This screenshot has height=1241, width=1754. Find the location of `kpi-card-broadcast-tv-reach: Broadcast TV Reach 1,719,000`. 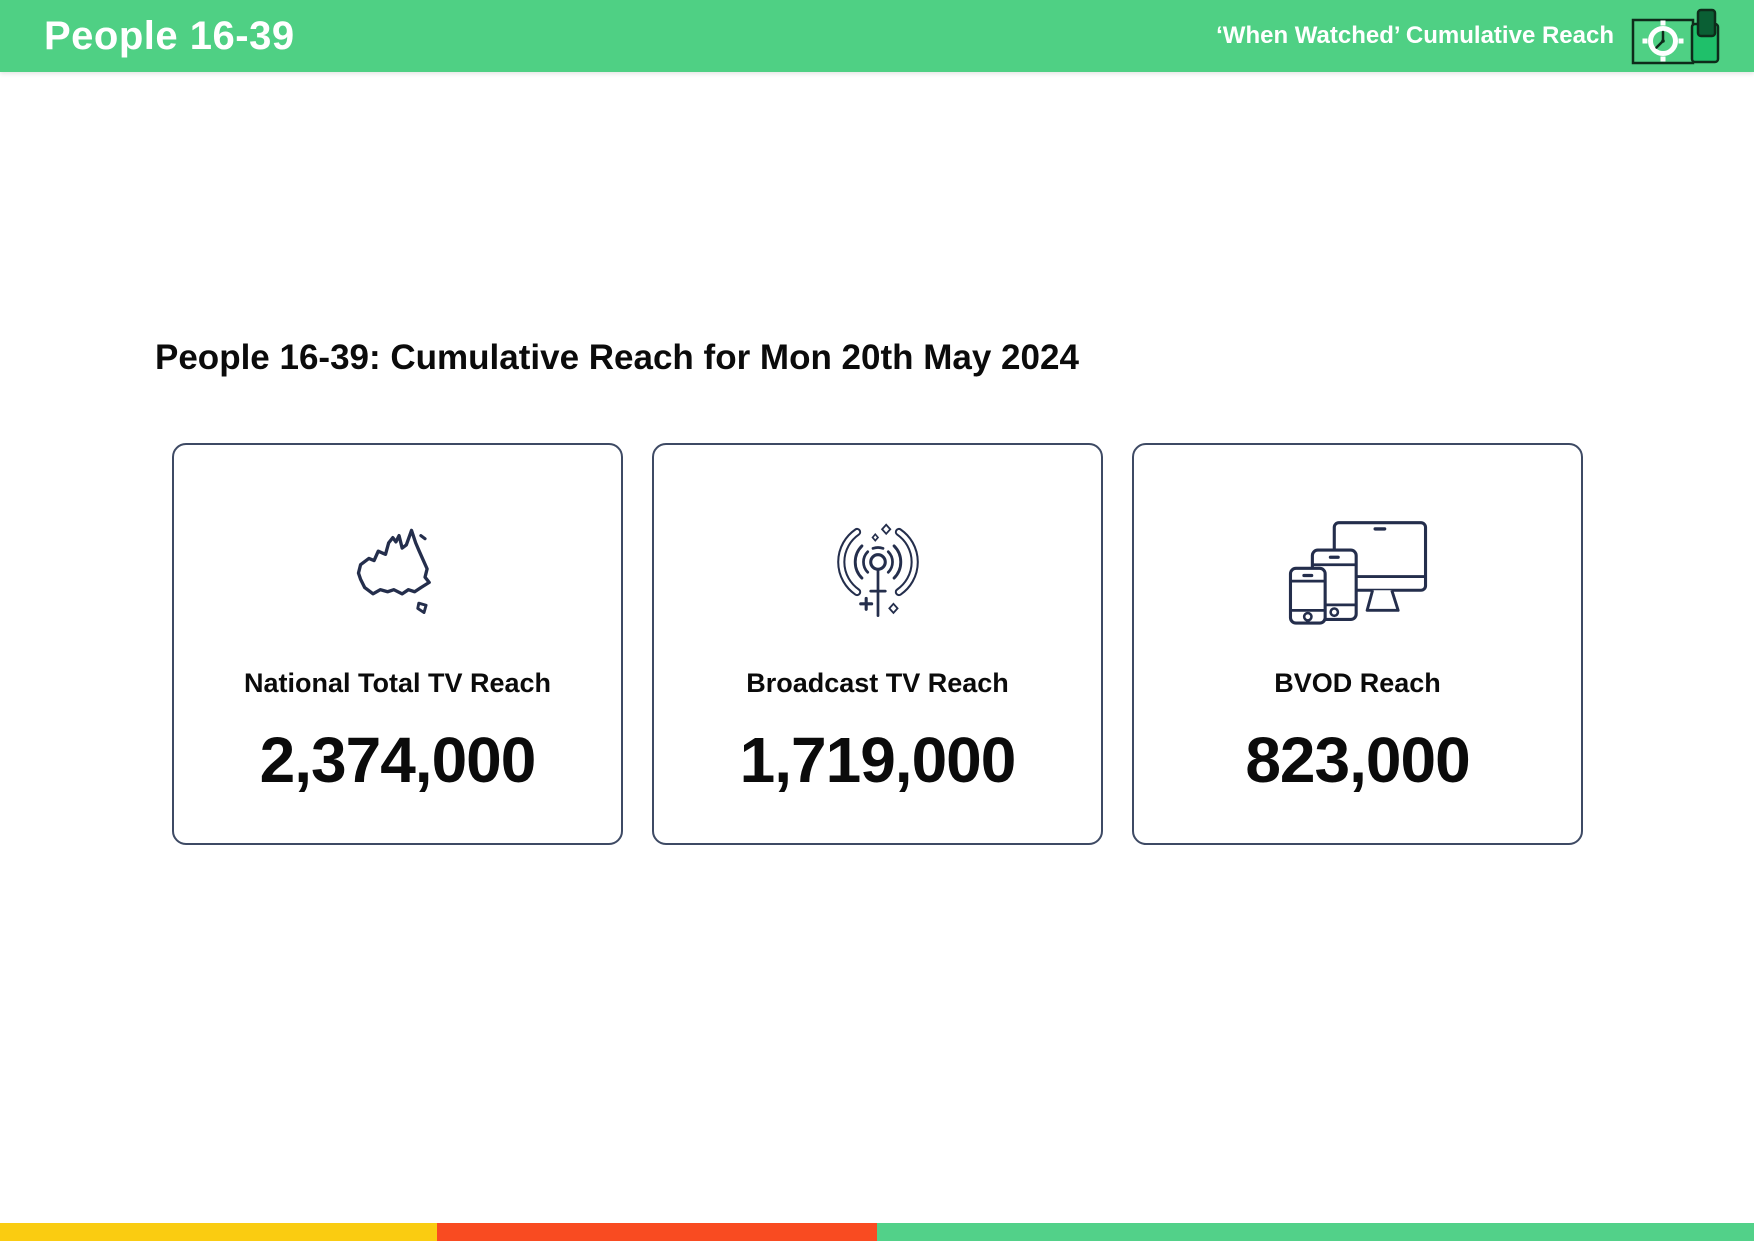

kpi-card-broadcast-tv-reach: Broadcast TV Reach 1,719,000 is located at coordinates (877, 644).